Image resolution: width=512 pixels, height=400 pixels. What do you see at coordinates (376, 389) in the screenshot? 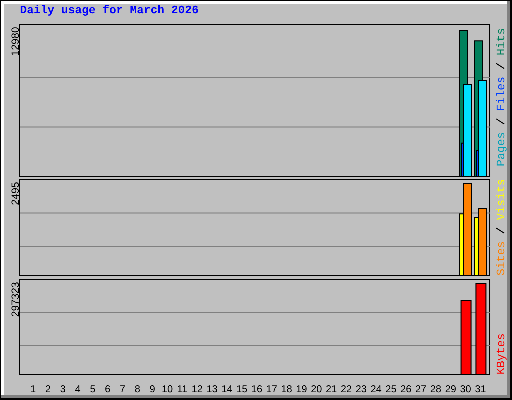
I see `x-tick-label: 24` at bounding box center [376, 389].